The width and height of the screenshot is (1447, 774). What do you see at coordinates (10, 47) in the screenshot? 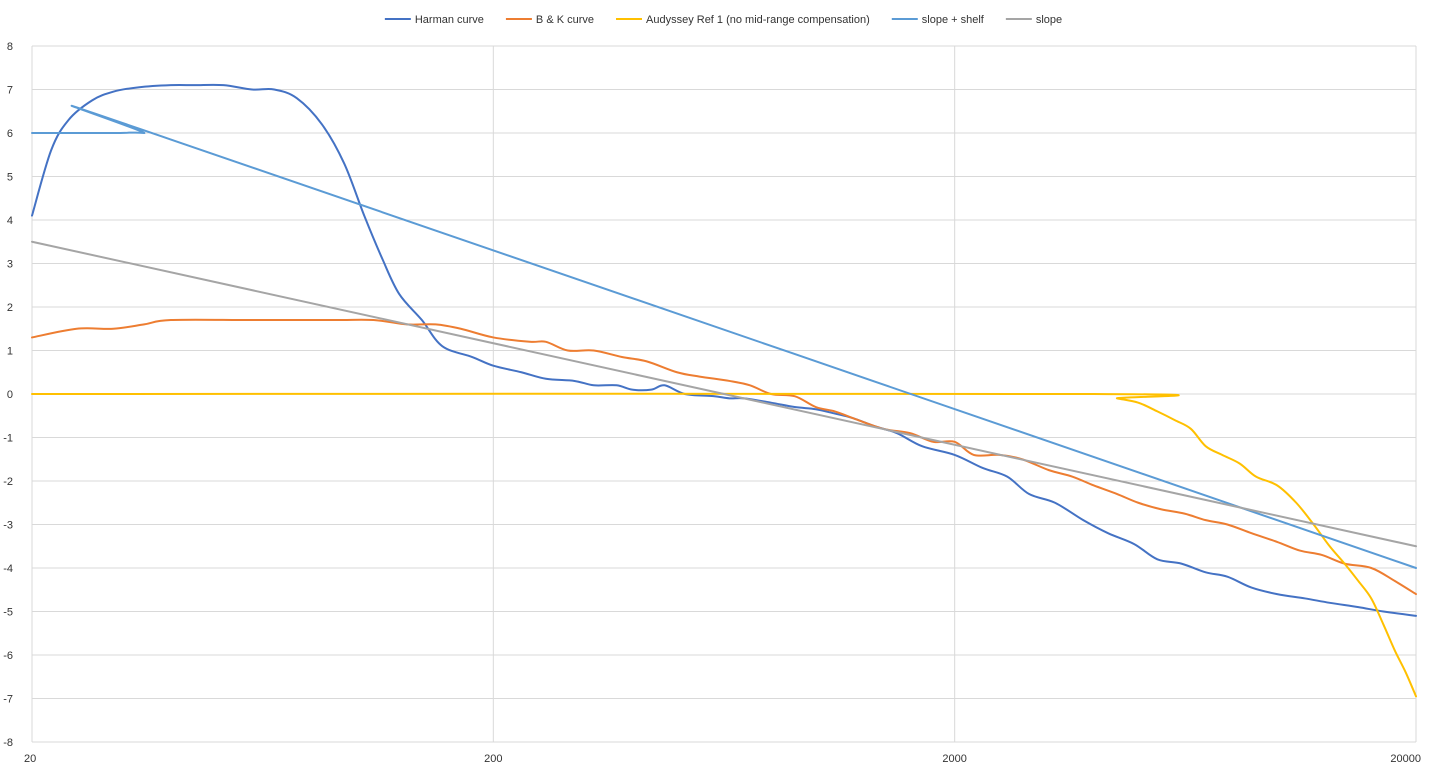
I see `y-tick-label: 8` at bounding box center [10, 47].